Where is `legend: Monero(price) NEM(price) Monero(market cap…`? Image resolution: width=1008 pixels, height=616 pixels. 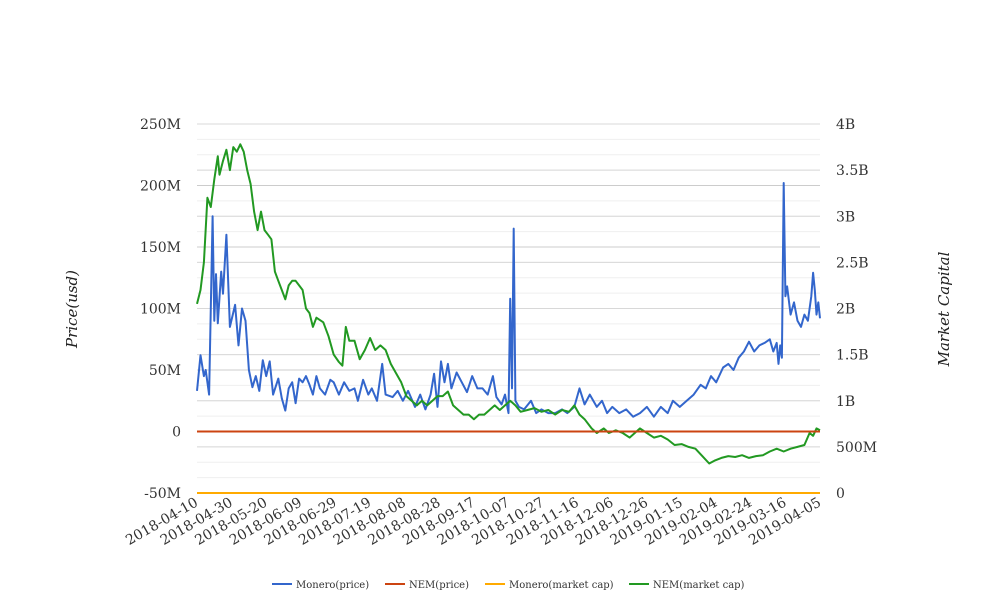 legend: Monero(price) NEM(price) Monero(market cap… is located at coordinates (508, 585).